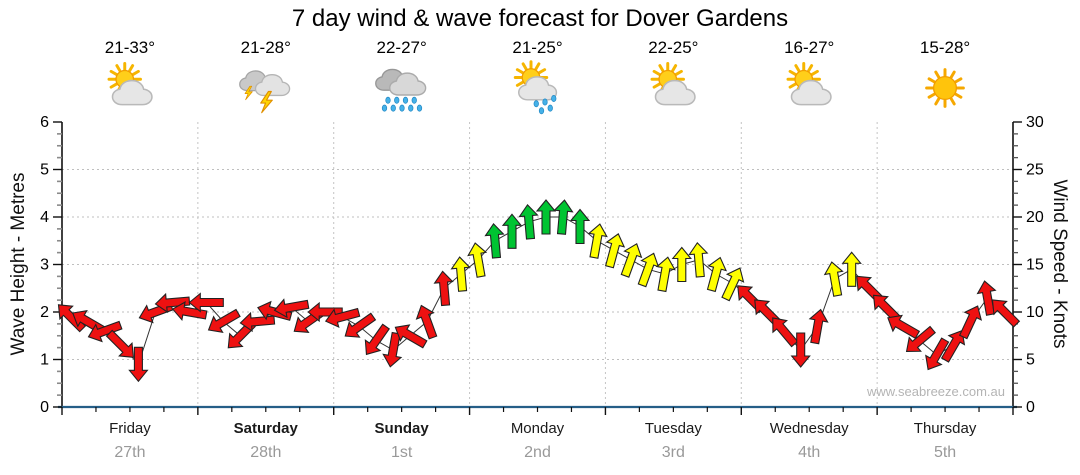 The image size is (1080, 475). Describe the element at coordinates (402, 88) in the screenshot. I see `weather-icon-rain` at that location.